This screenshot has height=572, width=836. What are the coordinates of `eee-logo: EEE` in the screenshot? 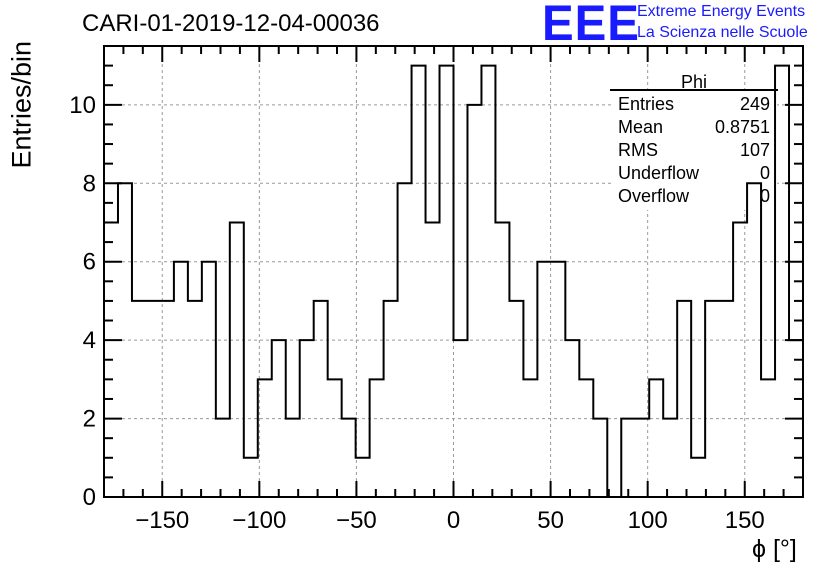 It's located at (591, 25).